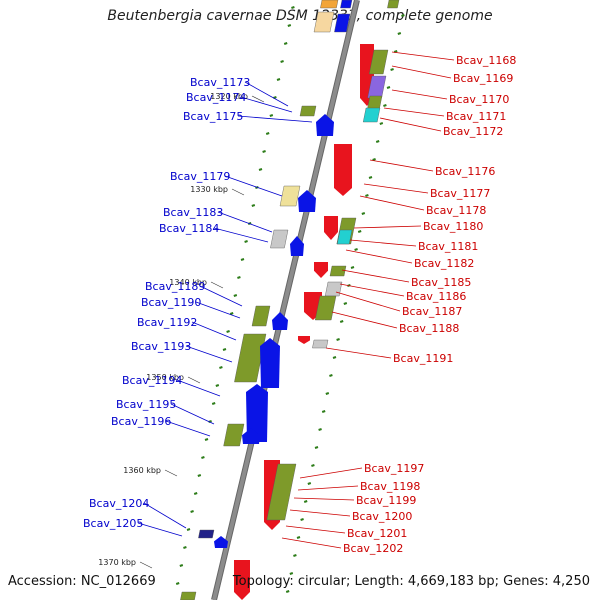  Describe the element at coordinates (117, 562) in the screenshot. I see `kbp-label: 1370 kbp` at that location.